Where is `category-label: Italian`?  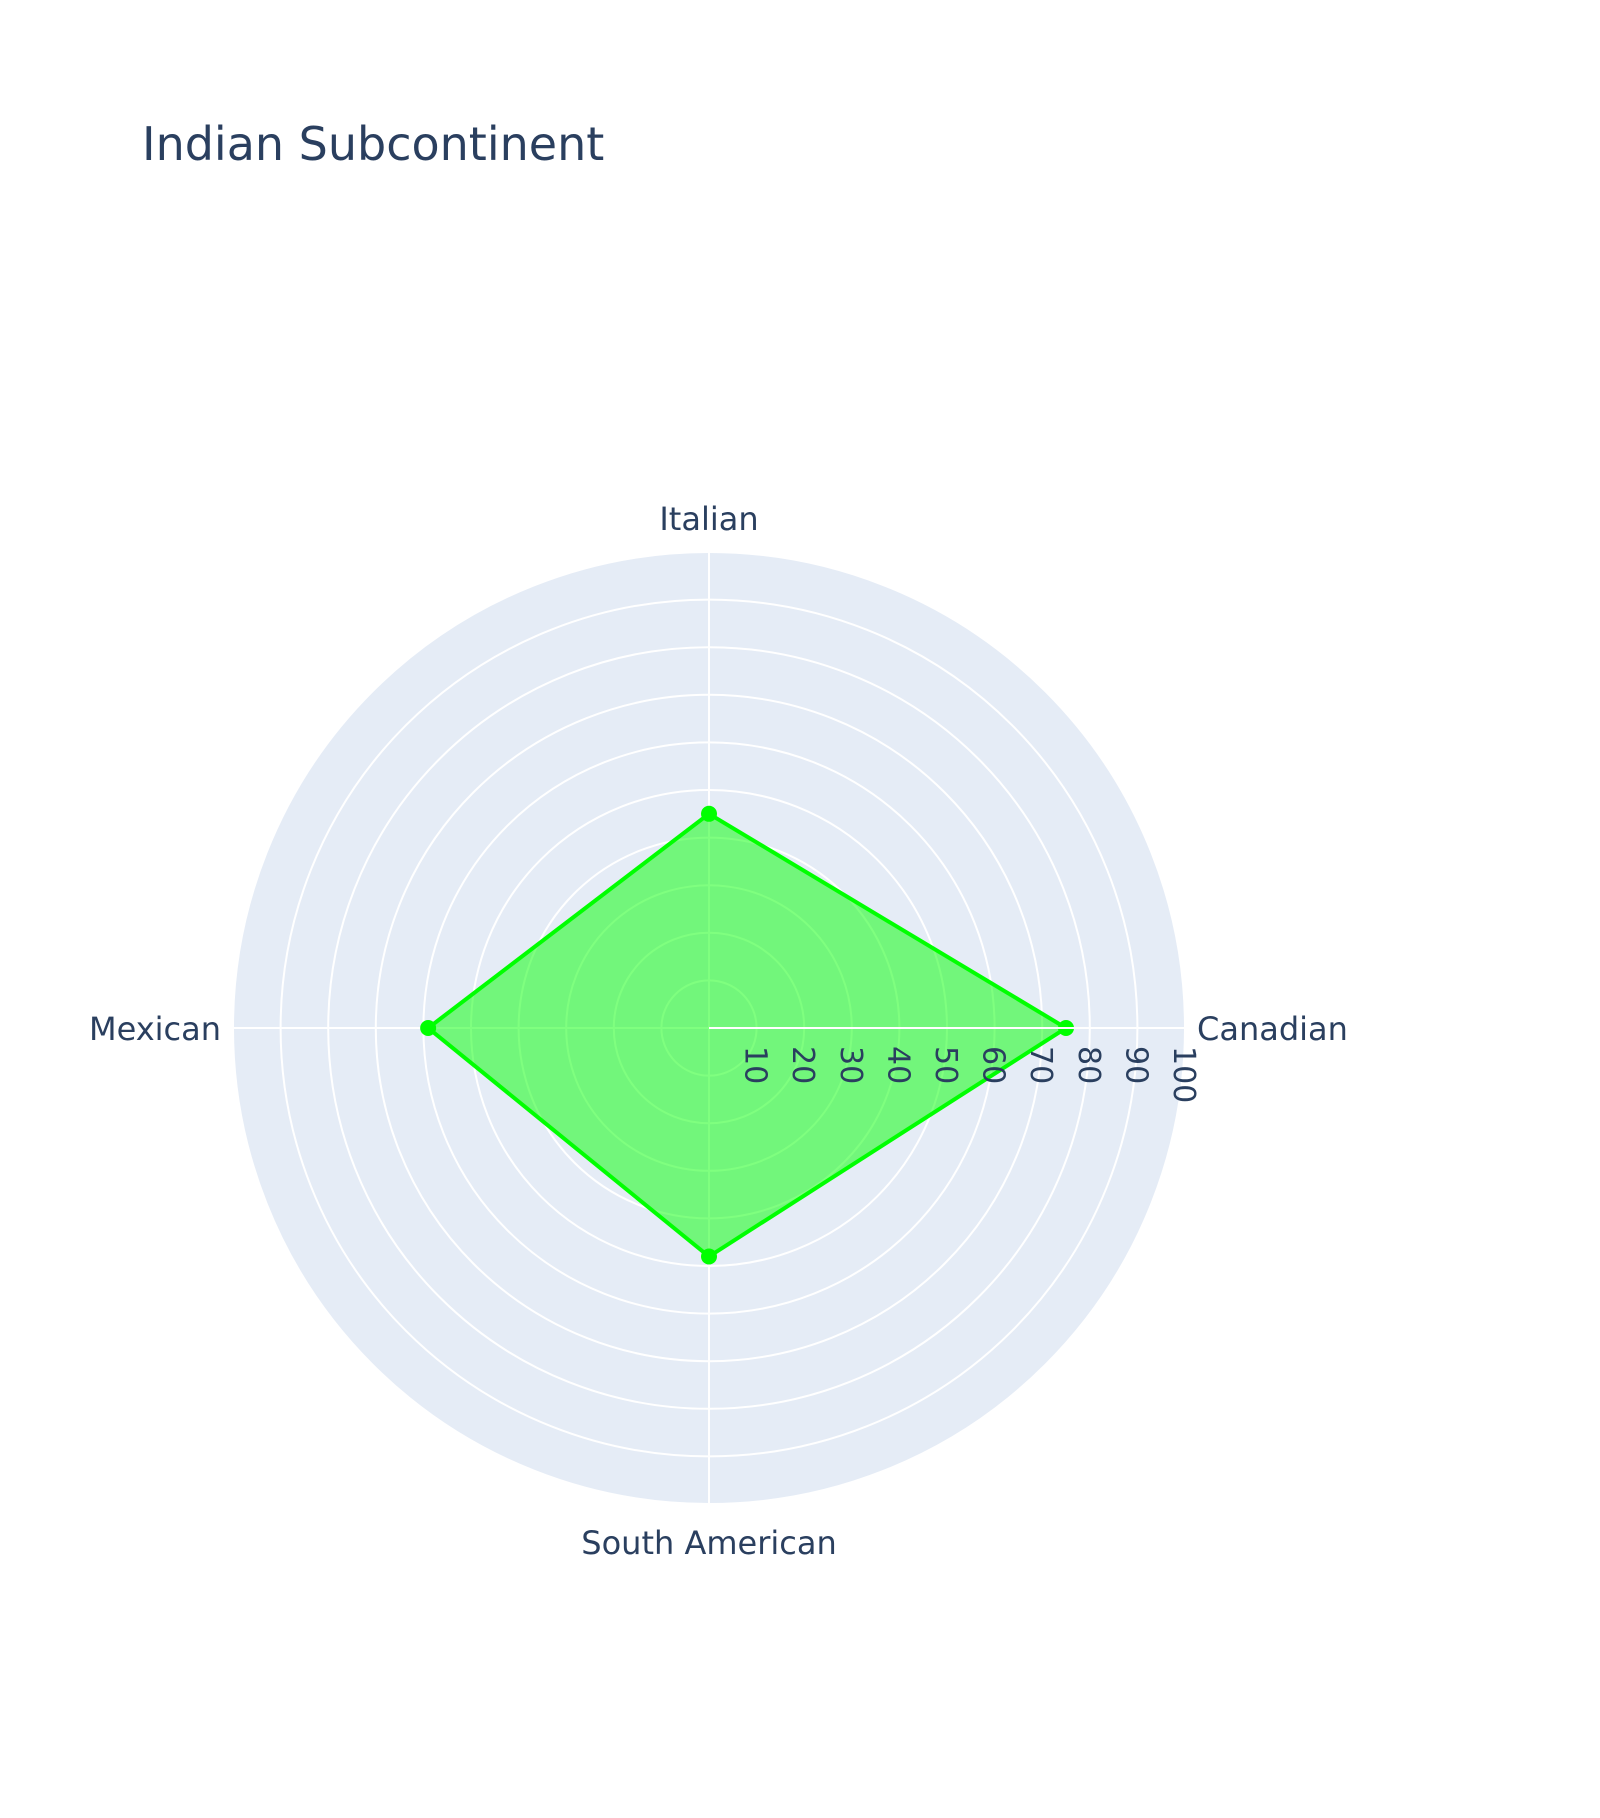
category-label: Italian is located at coordinates (708, 519).